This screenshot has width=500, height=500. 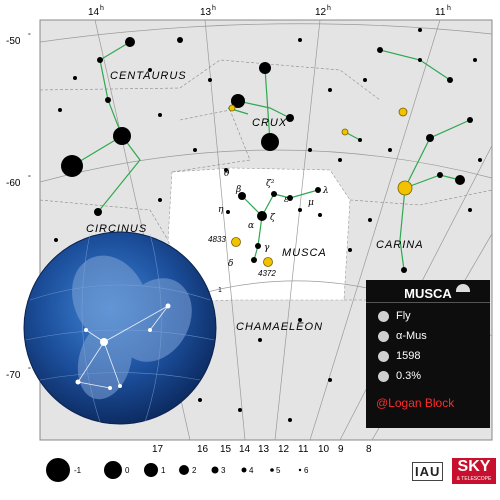 What do you see at coordinates (269, 123) in the screenshot?
I see `constellation-name-crux: CRUX` at bounding box center [269, 123].